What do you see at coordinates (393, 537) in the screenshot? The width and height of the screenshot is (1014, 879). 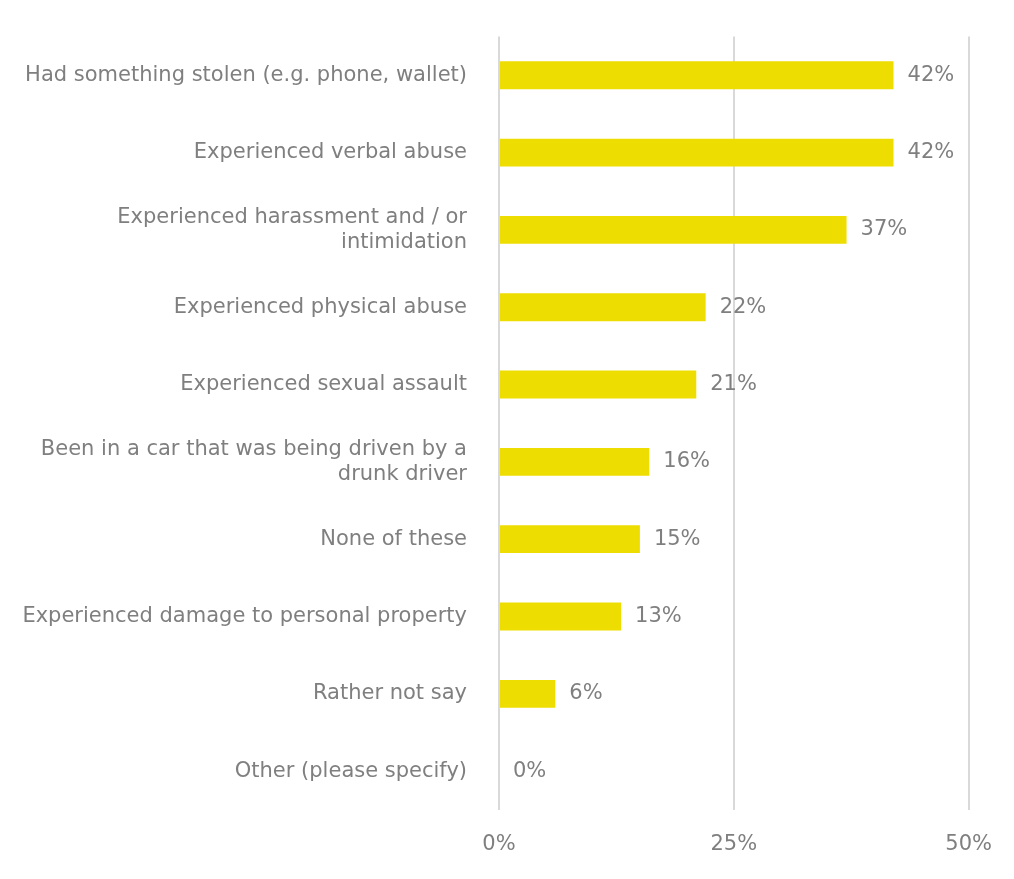 I see `y-tick-label: None of these` at bounding box center [393, 537].